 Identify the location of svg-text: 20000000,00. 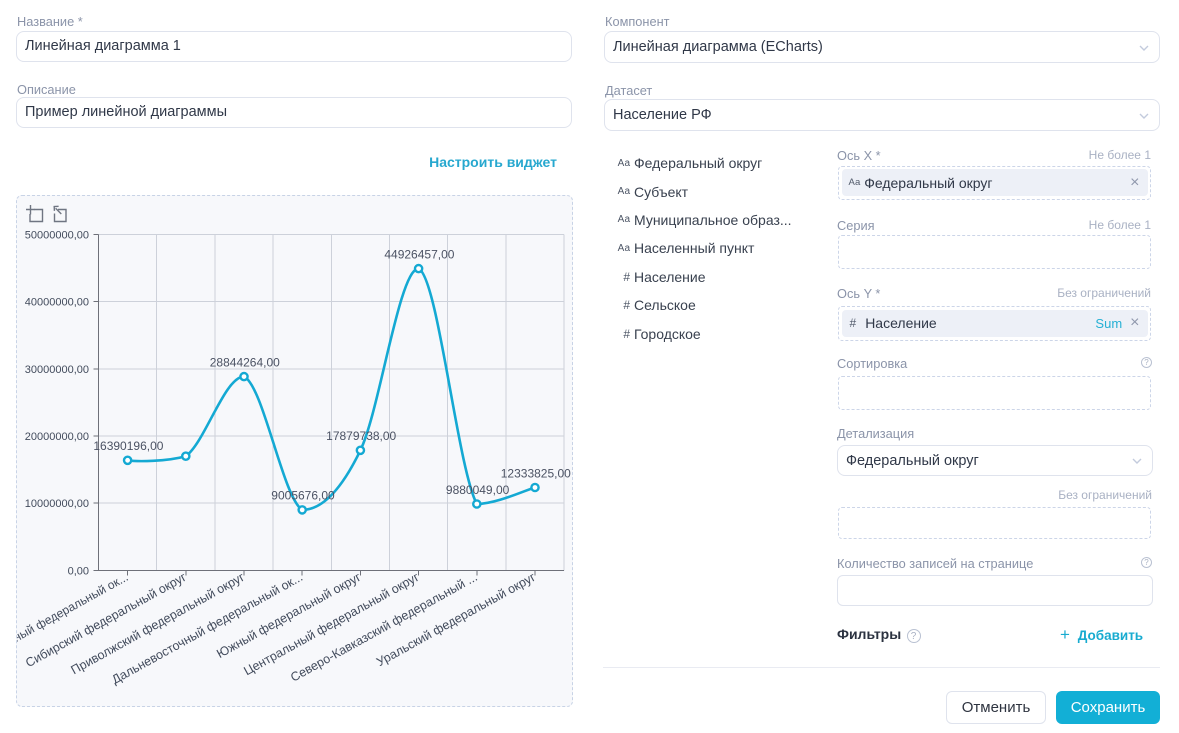
(57, 437).